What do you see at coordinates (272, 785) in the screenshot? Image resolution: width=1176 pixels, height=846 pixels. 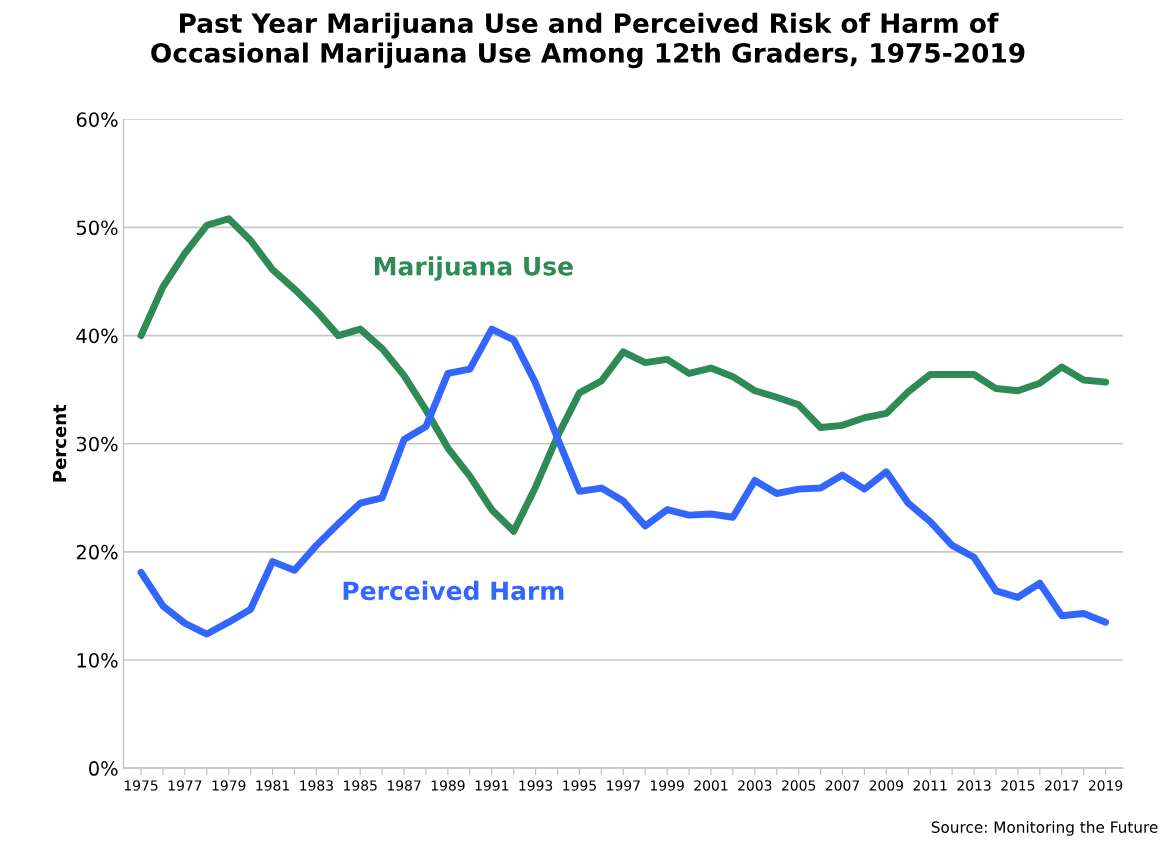 I see `x-tick-label: 1981` at bounding box center [272, 785].